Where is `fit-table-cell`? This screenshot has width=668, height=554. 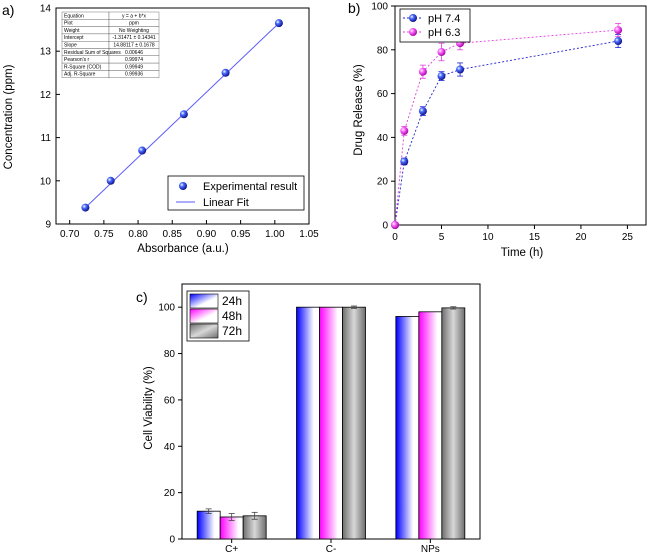 fit-table-cell is located at coordinates (134, 74).